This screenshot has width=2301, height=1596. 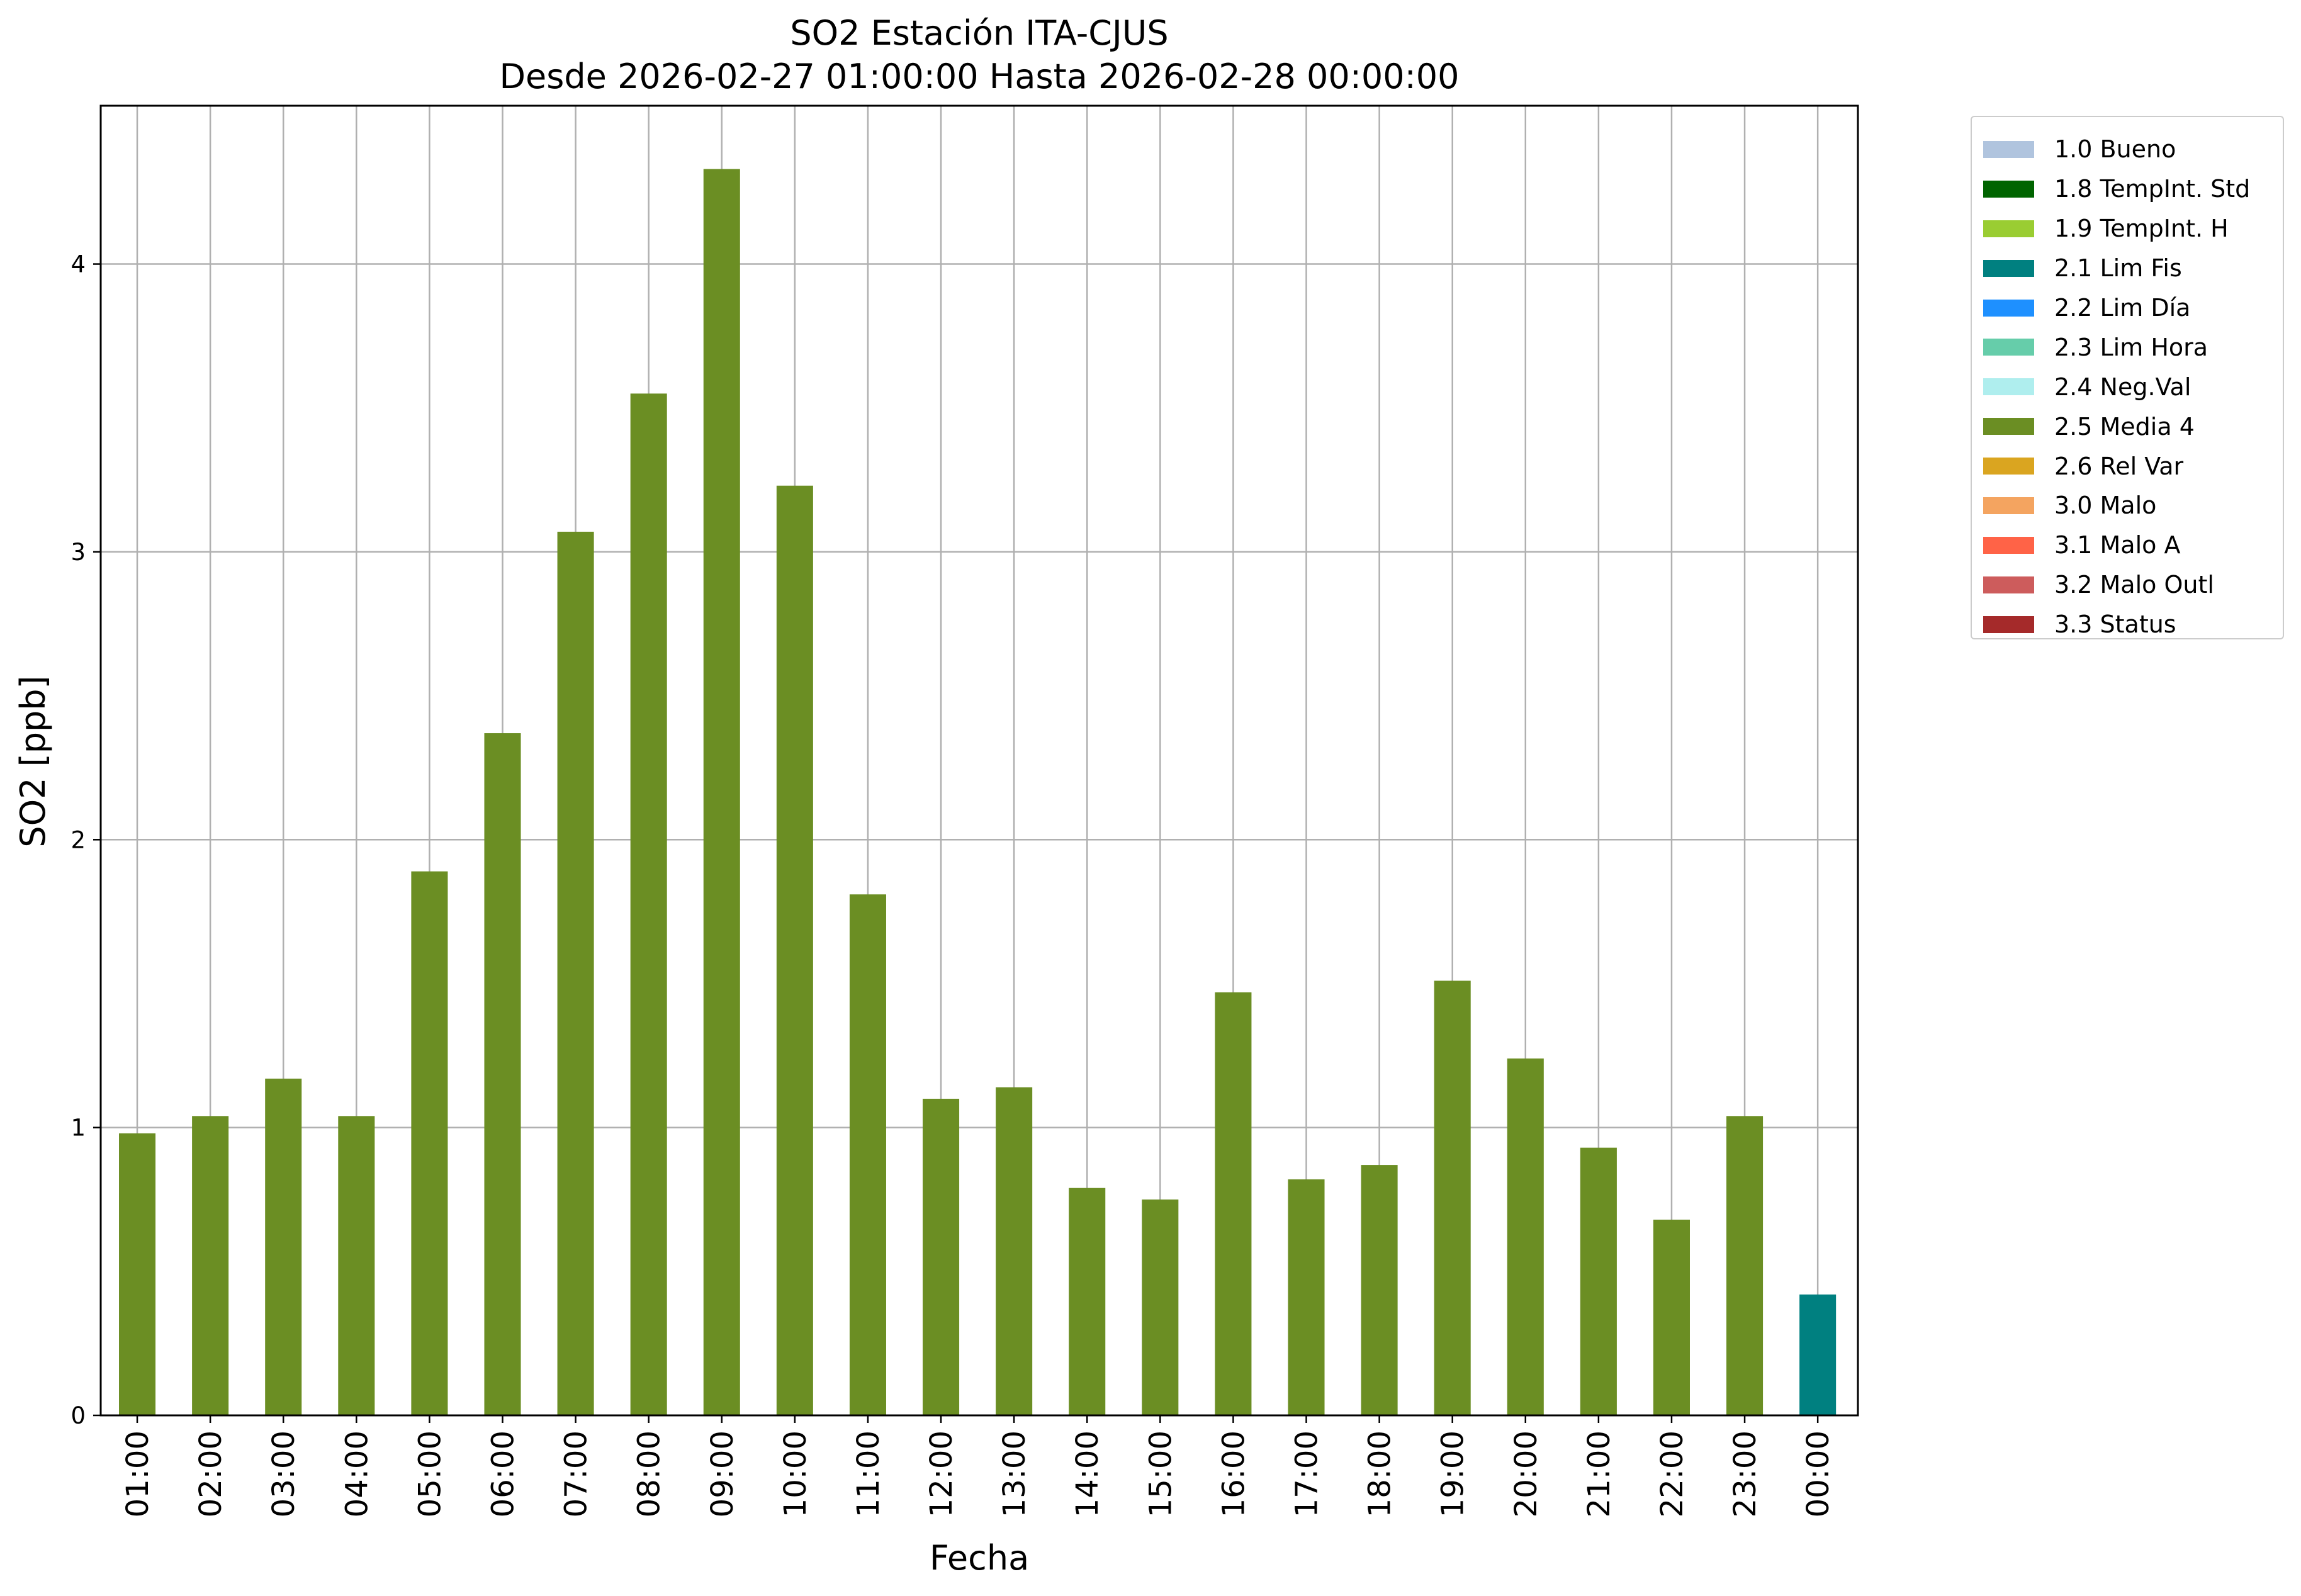 What do you see at coordinates (979, 33) in the screenshot?
I see `chart-title: SO2 Estación ITA-CJUS` at bounding box center [979, 33].